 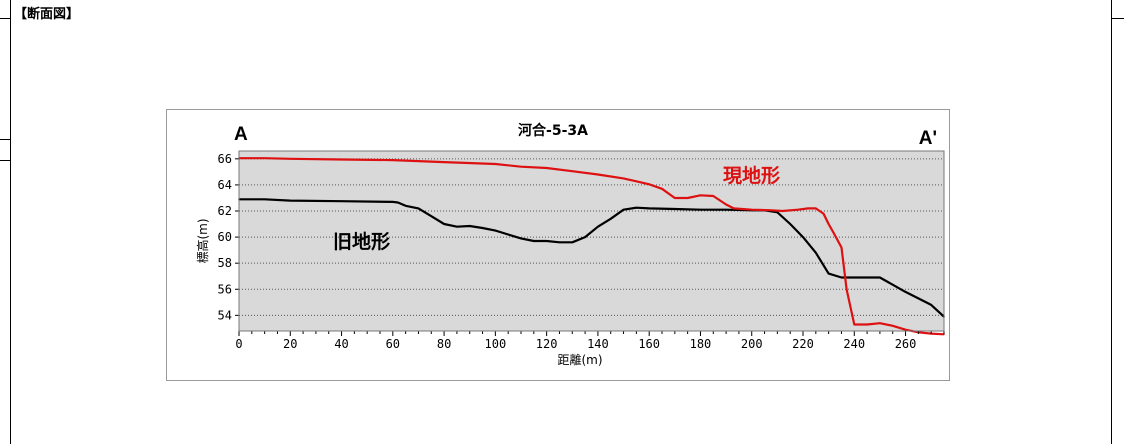 I want to click on point-a-prime-label: A', so click(x=928, y=138).